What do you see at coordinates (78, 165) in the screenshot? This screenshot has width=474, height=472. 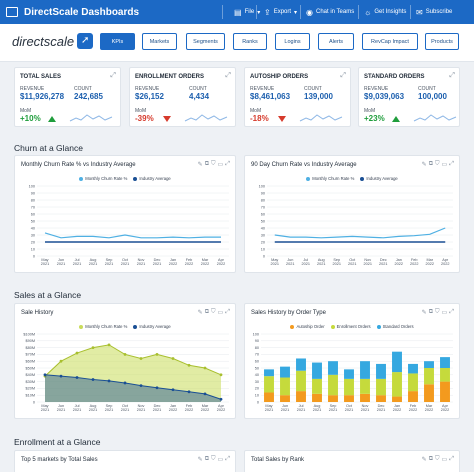 I see `chart-title: Monthly Churn Rate % vs Industry Average` at bounding box center [78, 165].